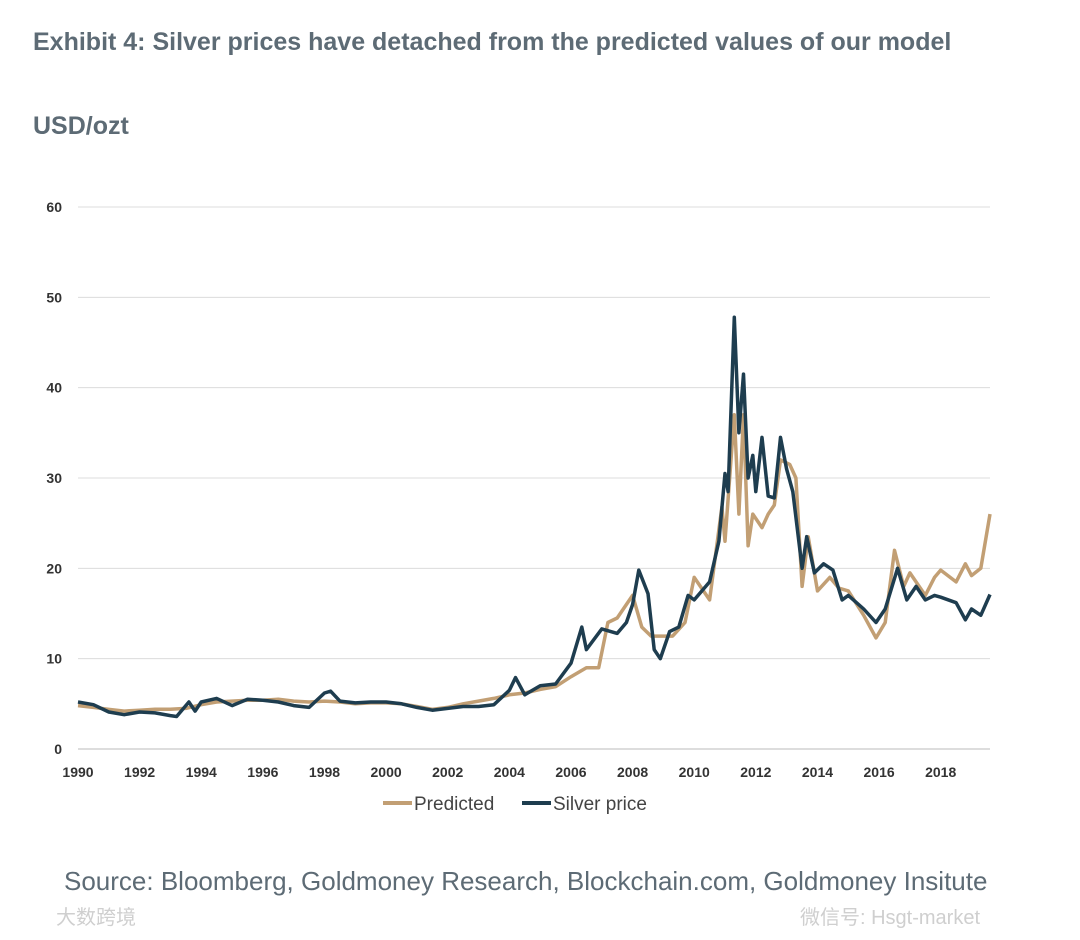  What do you see at coordinates (454, 804) in the screenshot?
I see `legend-label-predicted: Predicted` at bounding box center [454, 804].